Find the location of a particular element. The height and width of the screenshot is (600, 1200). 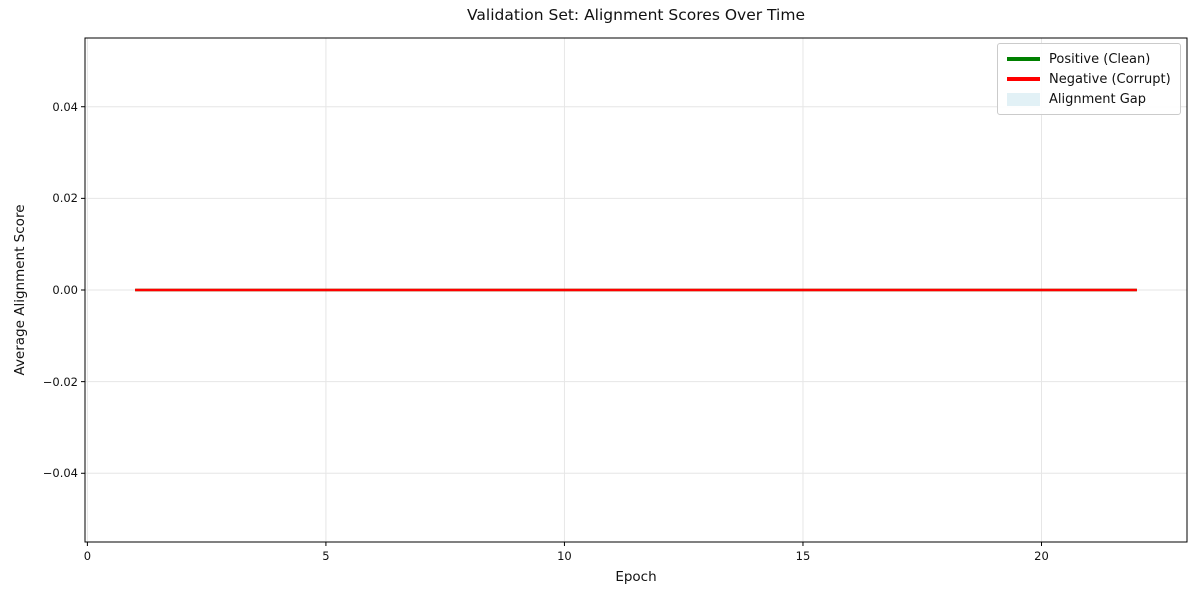

legend-swatch-negative-line is located at coordinates (1023, 79).